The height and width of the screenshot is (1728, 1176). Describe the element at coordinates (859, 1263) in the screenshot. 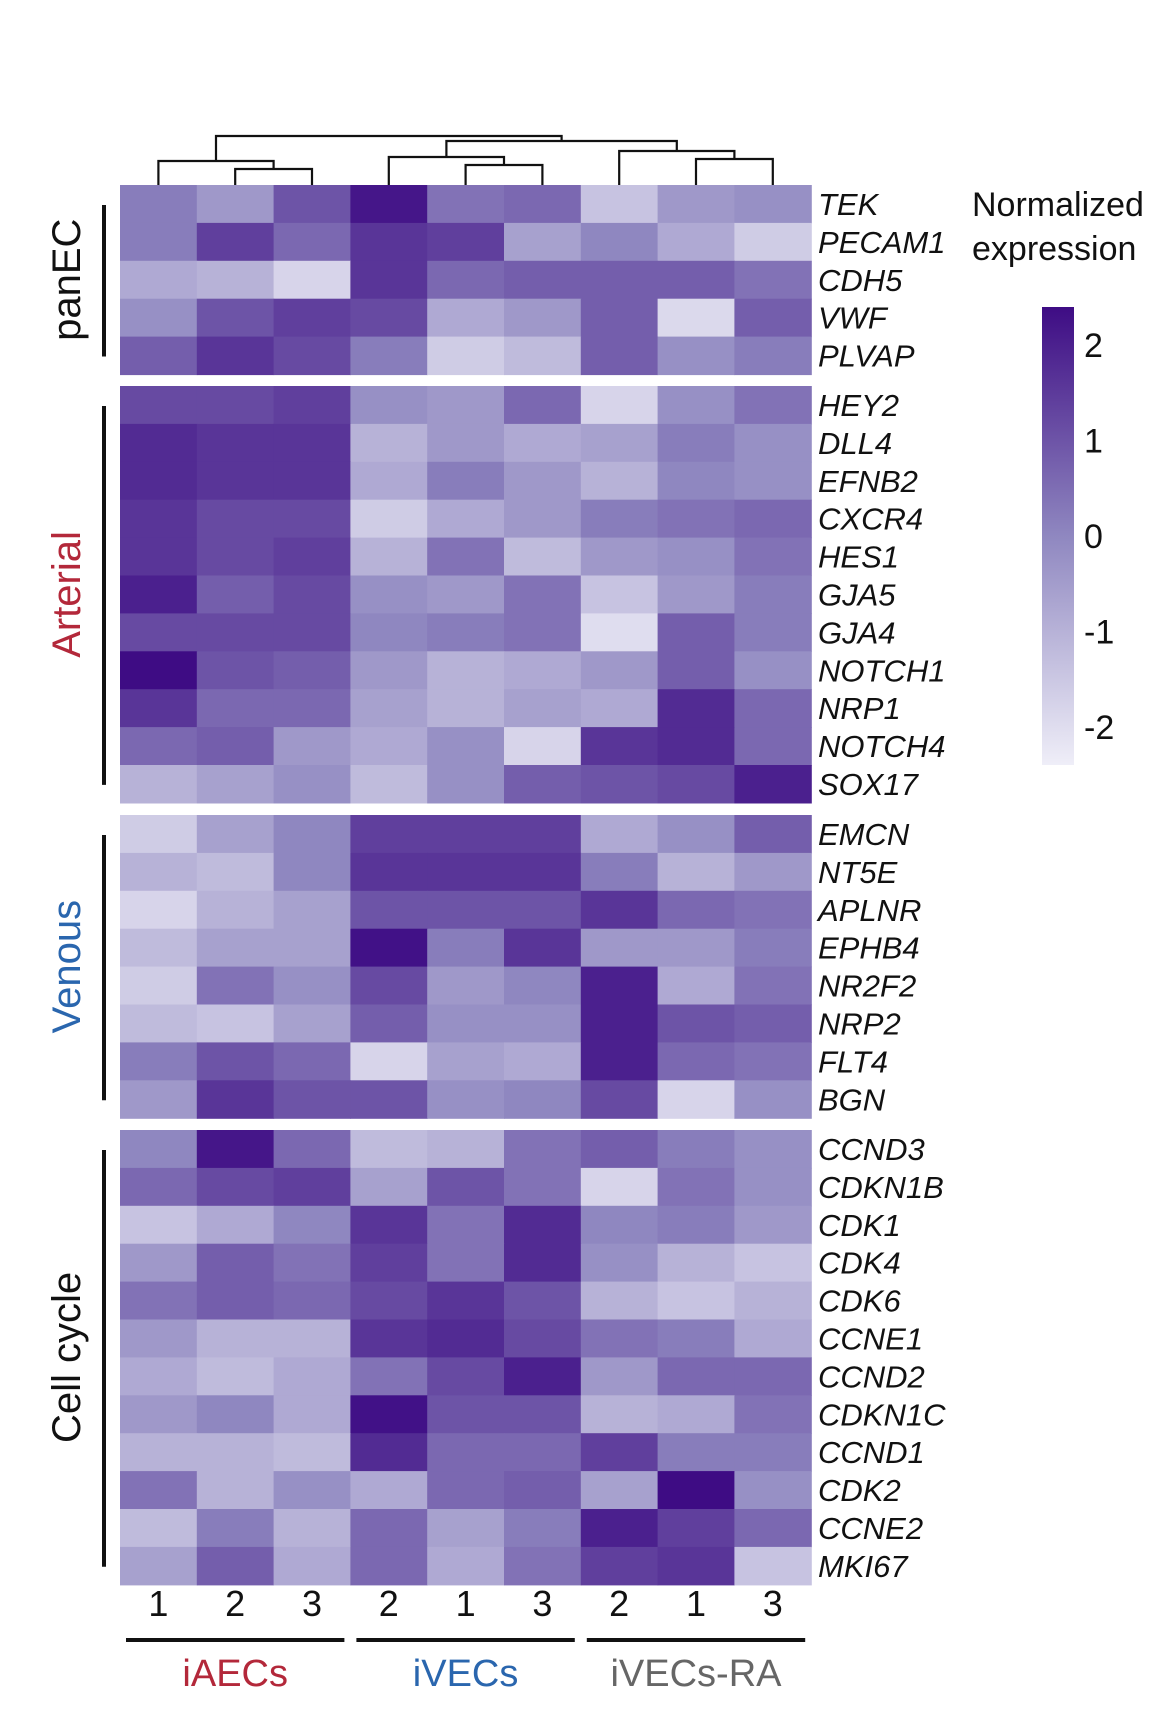

I see `gene-label: CDK4` at that location.